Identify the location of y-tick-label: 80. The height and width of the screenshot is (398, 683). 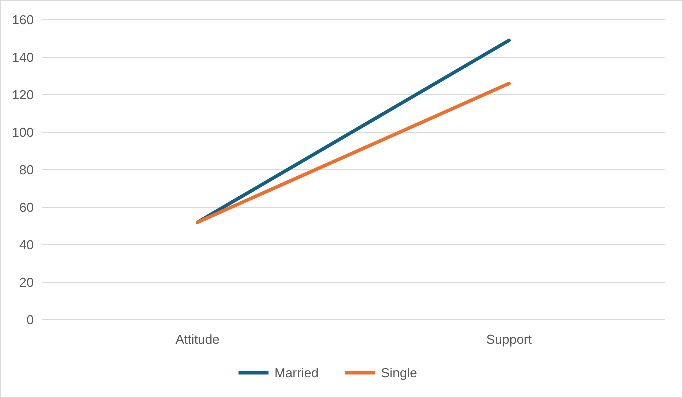
(27, 170).